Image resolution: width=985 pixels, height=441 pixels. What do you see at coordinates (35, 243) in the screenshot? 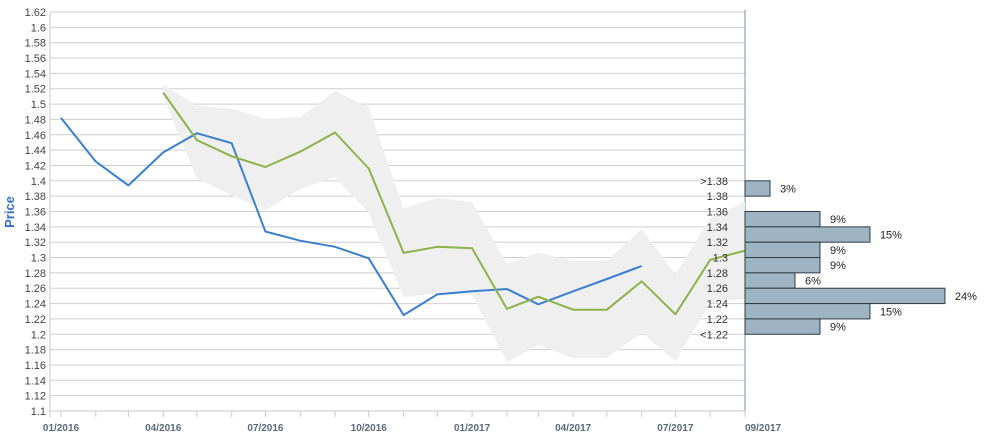
I see `y-tick-label: 1.32` at bounding box center [35, 243].